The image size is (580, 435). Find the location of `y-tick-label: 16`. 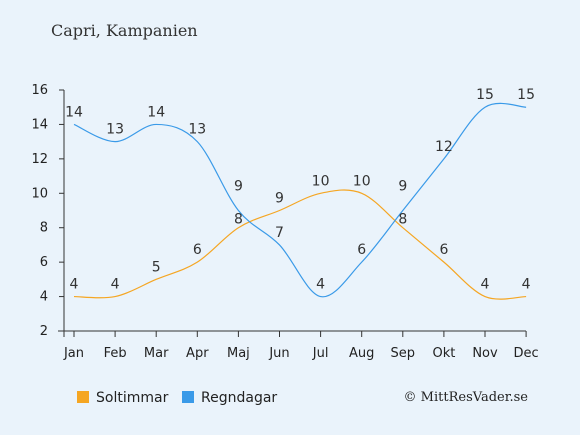

y-tick-label: 16 is located at coordinates (39, 90).